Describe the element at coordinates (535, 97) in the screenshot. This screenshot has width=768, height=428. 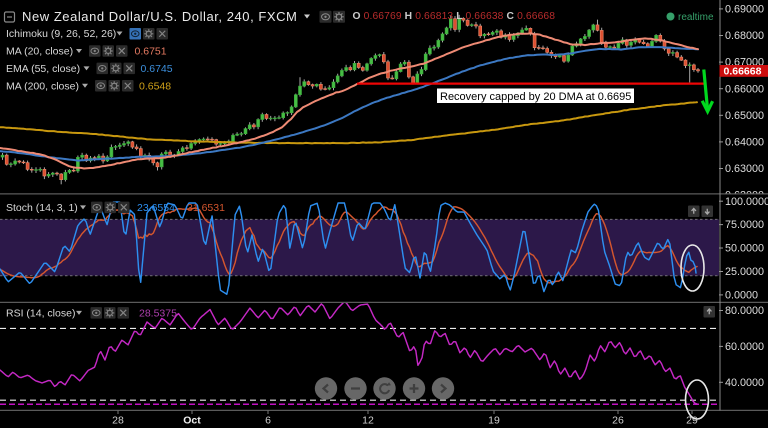
I see `svg-text:Recovery capped by 20 DMA at 0: Recovery capped by 20 DMA at 0.6695` at that location.